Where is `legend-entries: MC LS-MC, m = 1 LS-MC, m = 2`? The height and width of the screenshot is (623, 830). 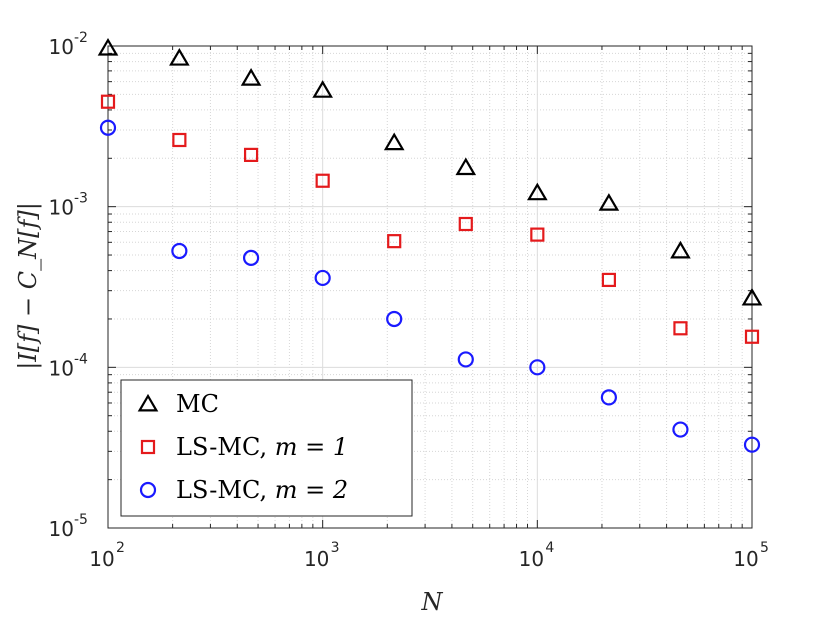
legend-entries: MC LS-MC, m = 1 LS-MC, m = 2 is located at coordinates (242, 447).